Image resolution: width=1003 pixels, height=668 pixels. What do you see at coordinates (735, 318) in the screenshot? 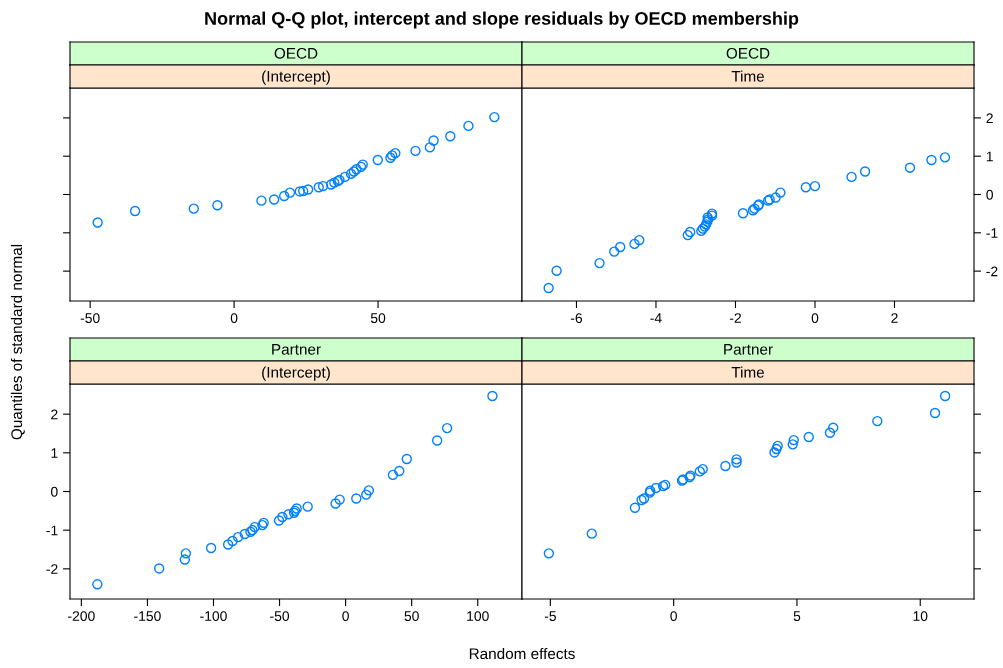
I see `x-tick-label: -2` at bounding box center [735, 318].